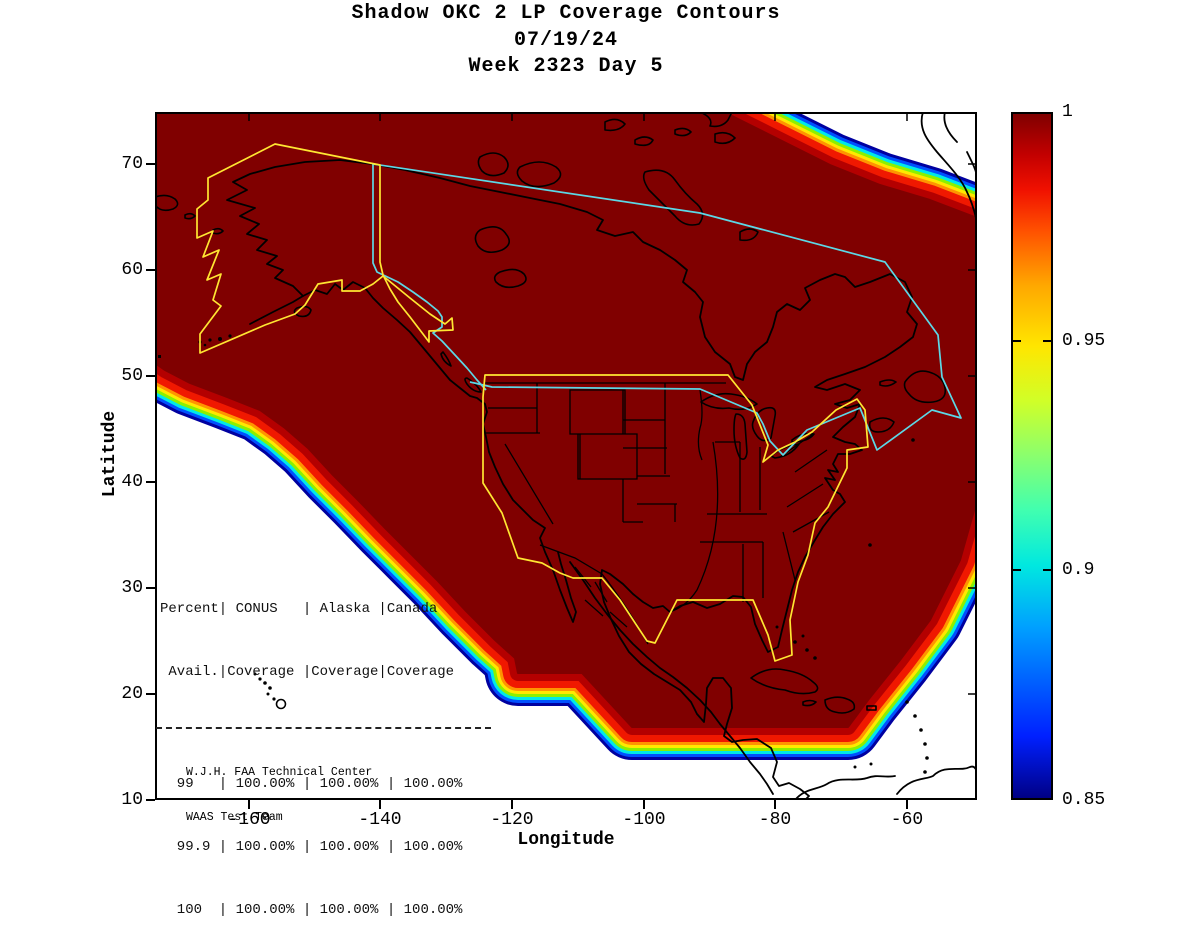 This screenshot has width=1200, height=942. What do you see at coordinates (784, 681) in the screenshot?
I see `cuba` at bounding box center [784, 681].